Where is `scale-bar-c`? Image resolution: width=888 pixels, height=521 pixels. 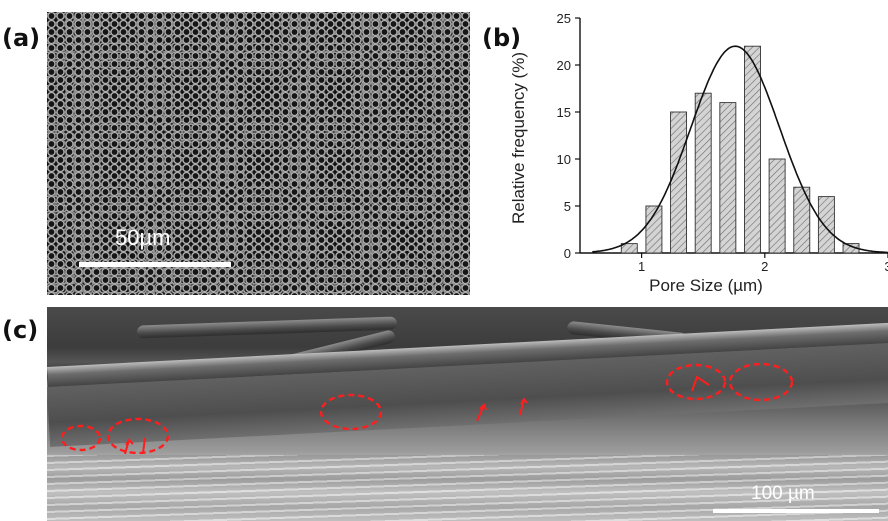
scale-bar-c is located at coordinates (796, 511).